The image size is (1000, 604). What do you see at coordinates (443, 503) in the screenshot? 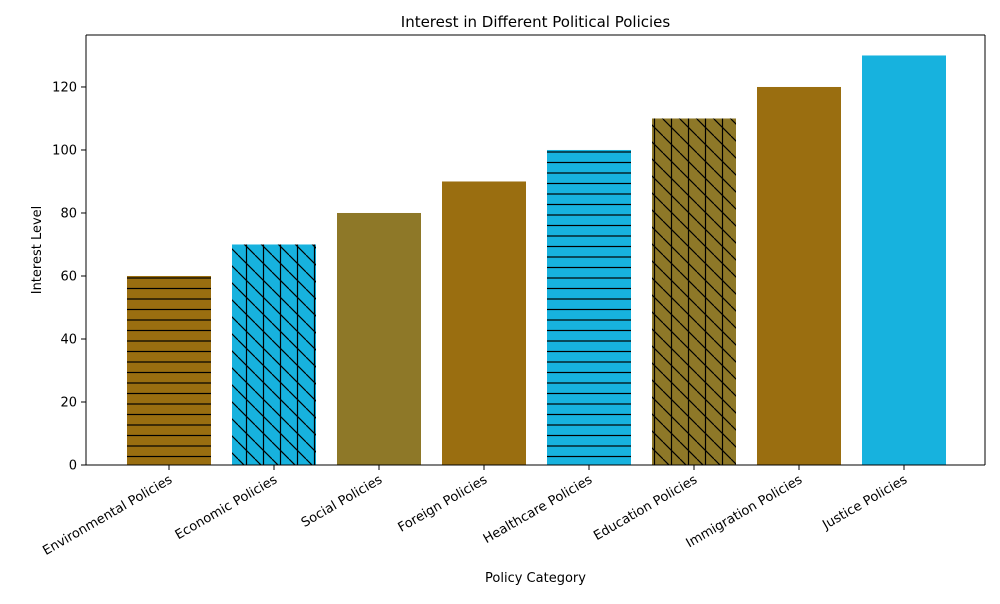
I see `x-tick-label: Foreign Policies` at bounding box center [443, 503].